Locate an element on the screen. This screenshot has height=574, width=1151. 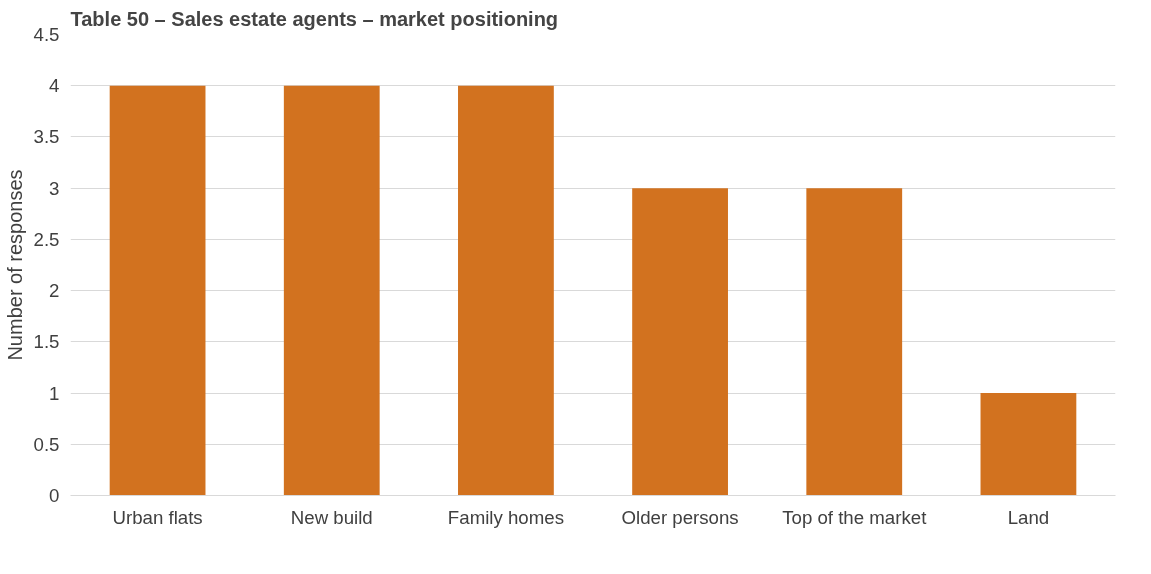
y-tick-label: 3 is located at coordinates (54, 188).